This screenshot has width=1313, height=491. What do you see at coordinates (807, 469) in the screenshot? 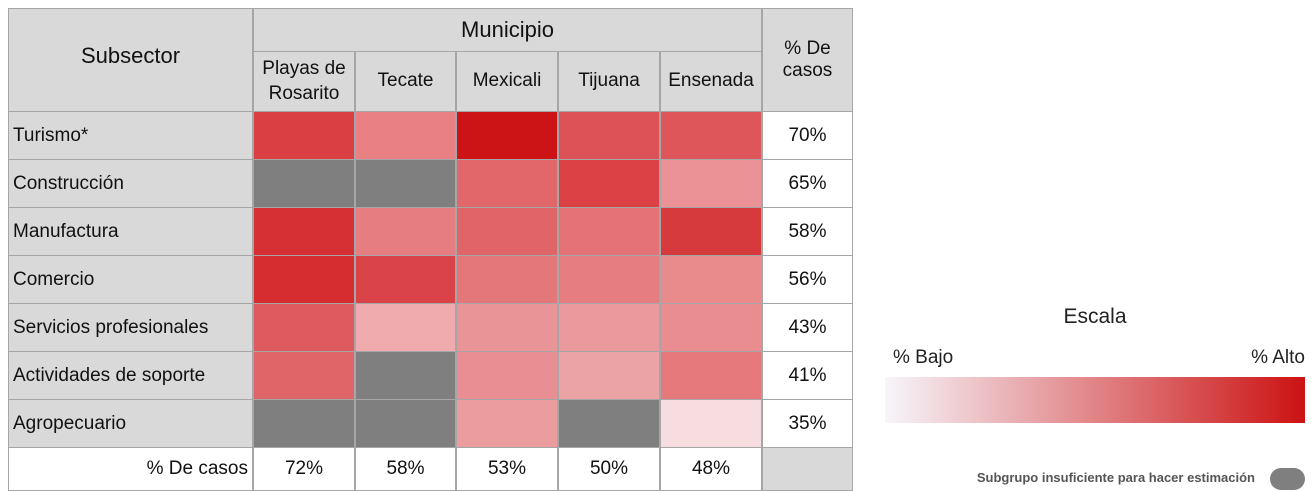
I see `footer-empty` at bounding box center [807, 469].